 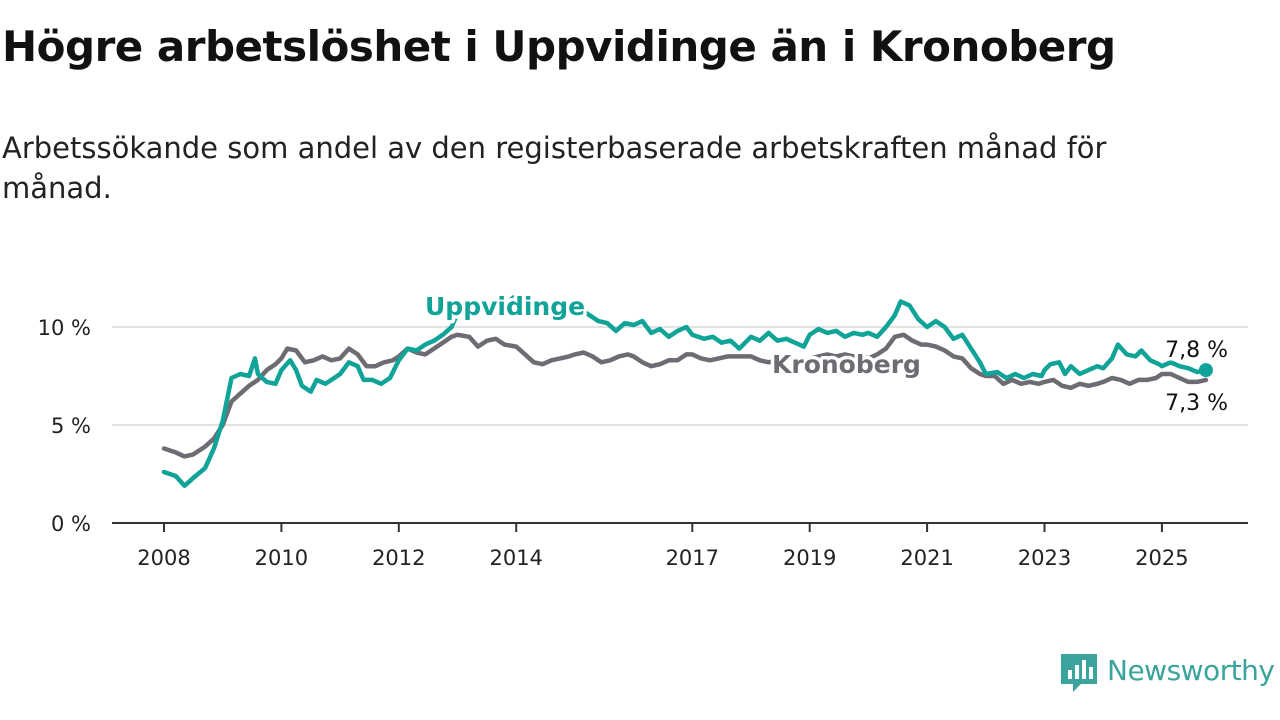 I want to click on chart-bubble-icon, so click(x=1079, y=673).